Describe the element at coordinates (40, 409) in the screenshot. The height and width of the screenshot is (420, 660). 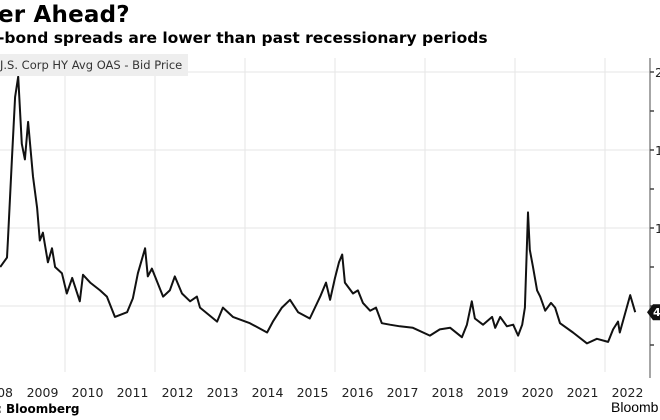
I see `source-note: : Bloomberg` at that location.